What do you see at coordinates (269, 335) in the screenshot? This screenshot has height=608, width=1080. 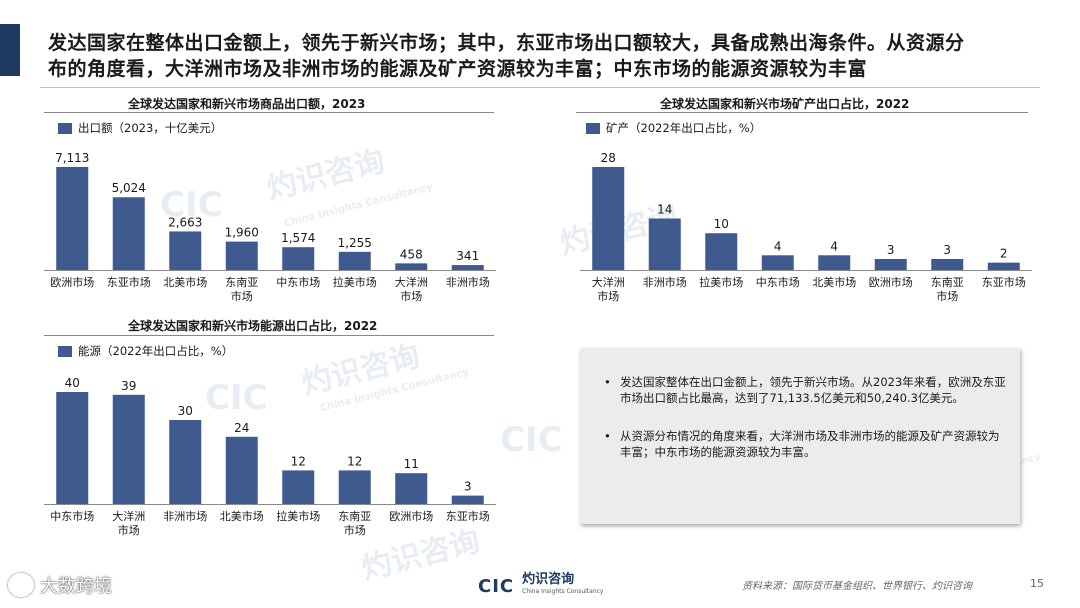 I see `chart3-title-underline` at bounding box center [269, 335].